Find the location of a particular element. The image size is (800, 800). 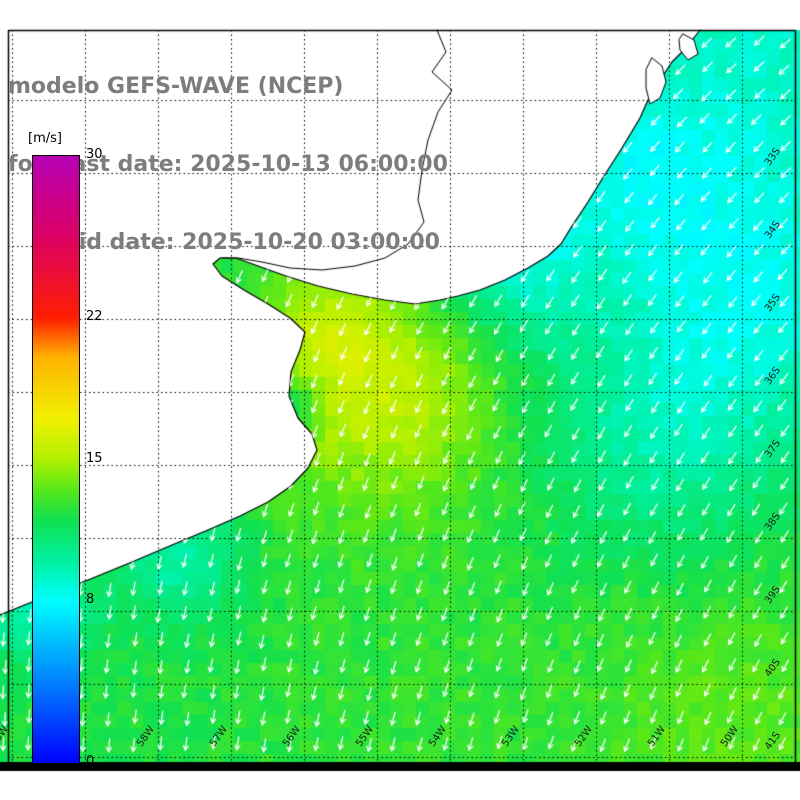

colorbar-tick-8: 8 is located at coordinates (90, 600).